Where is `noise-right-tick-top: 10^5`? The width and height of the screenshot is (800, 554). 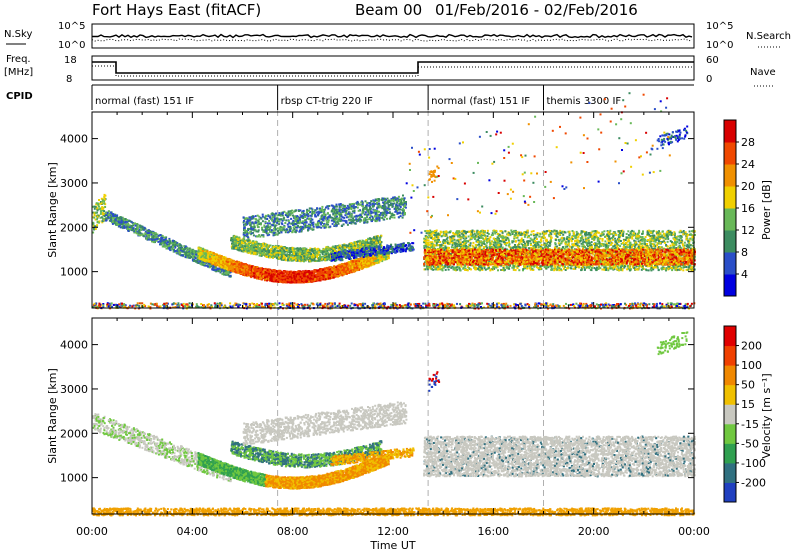
noise-right-tick-top: 10^5 is located at coordinates (719, 26).